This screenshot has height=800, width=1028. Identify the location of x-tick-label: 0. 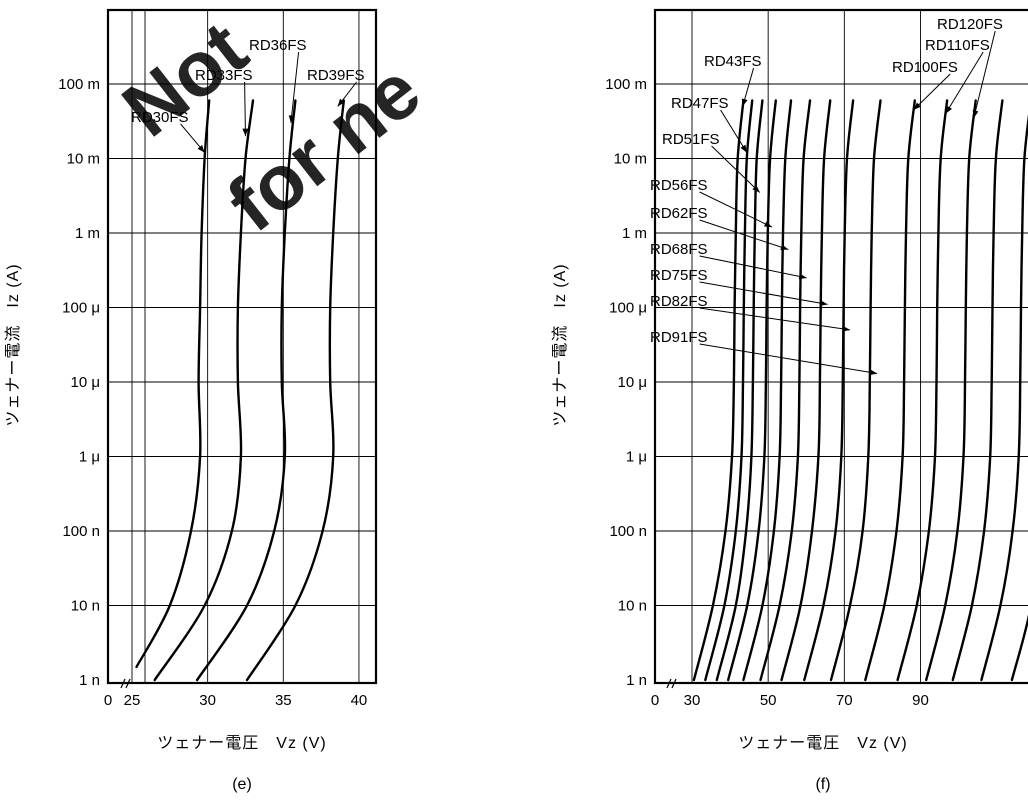
(655, 700).